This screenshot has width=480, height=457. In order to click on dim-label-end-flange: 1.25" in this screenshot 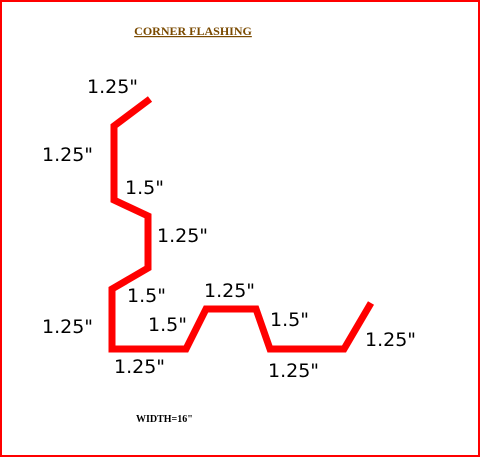, I will do `click(390, 340)`.